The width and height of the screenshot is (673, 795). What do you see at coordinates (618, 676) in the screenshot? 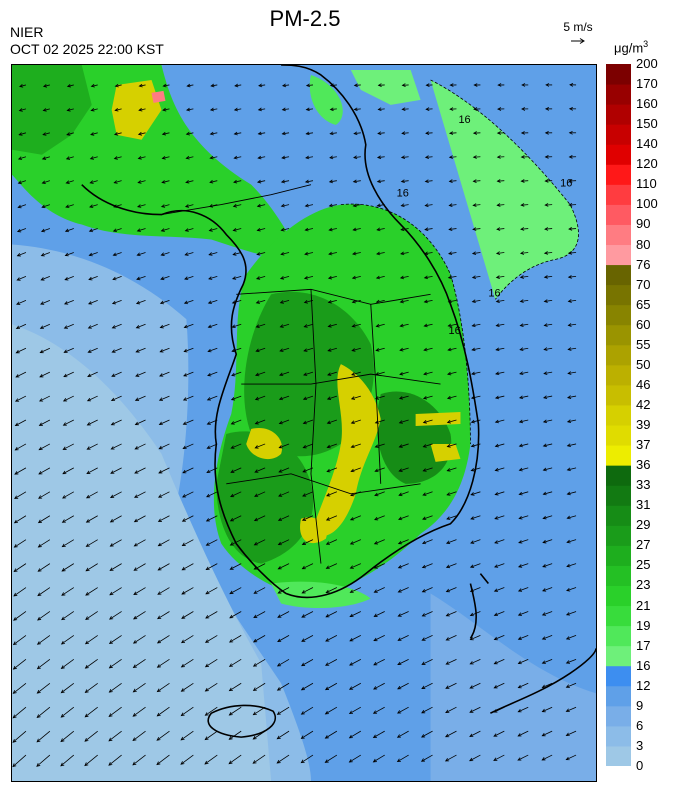
I see `scale-swatch` at bounding box center [618, 676].